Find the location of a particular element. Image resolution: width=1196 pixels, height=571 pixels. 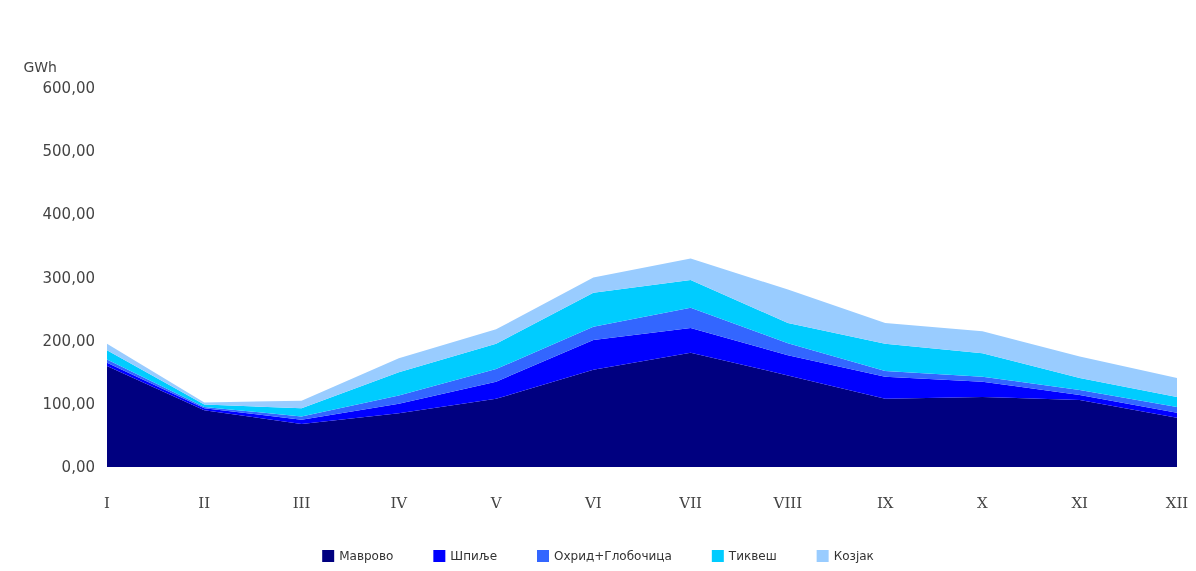

x-tick-label: X is located at coordinates (983, 502).